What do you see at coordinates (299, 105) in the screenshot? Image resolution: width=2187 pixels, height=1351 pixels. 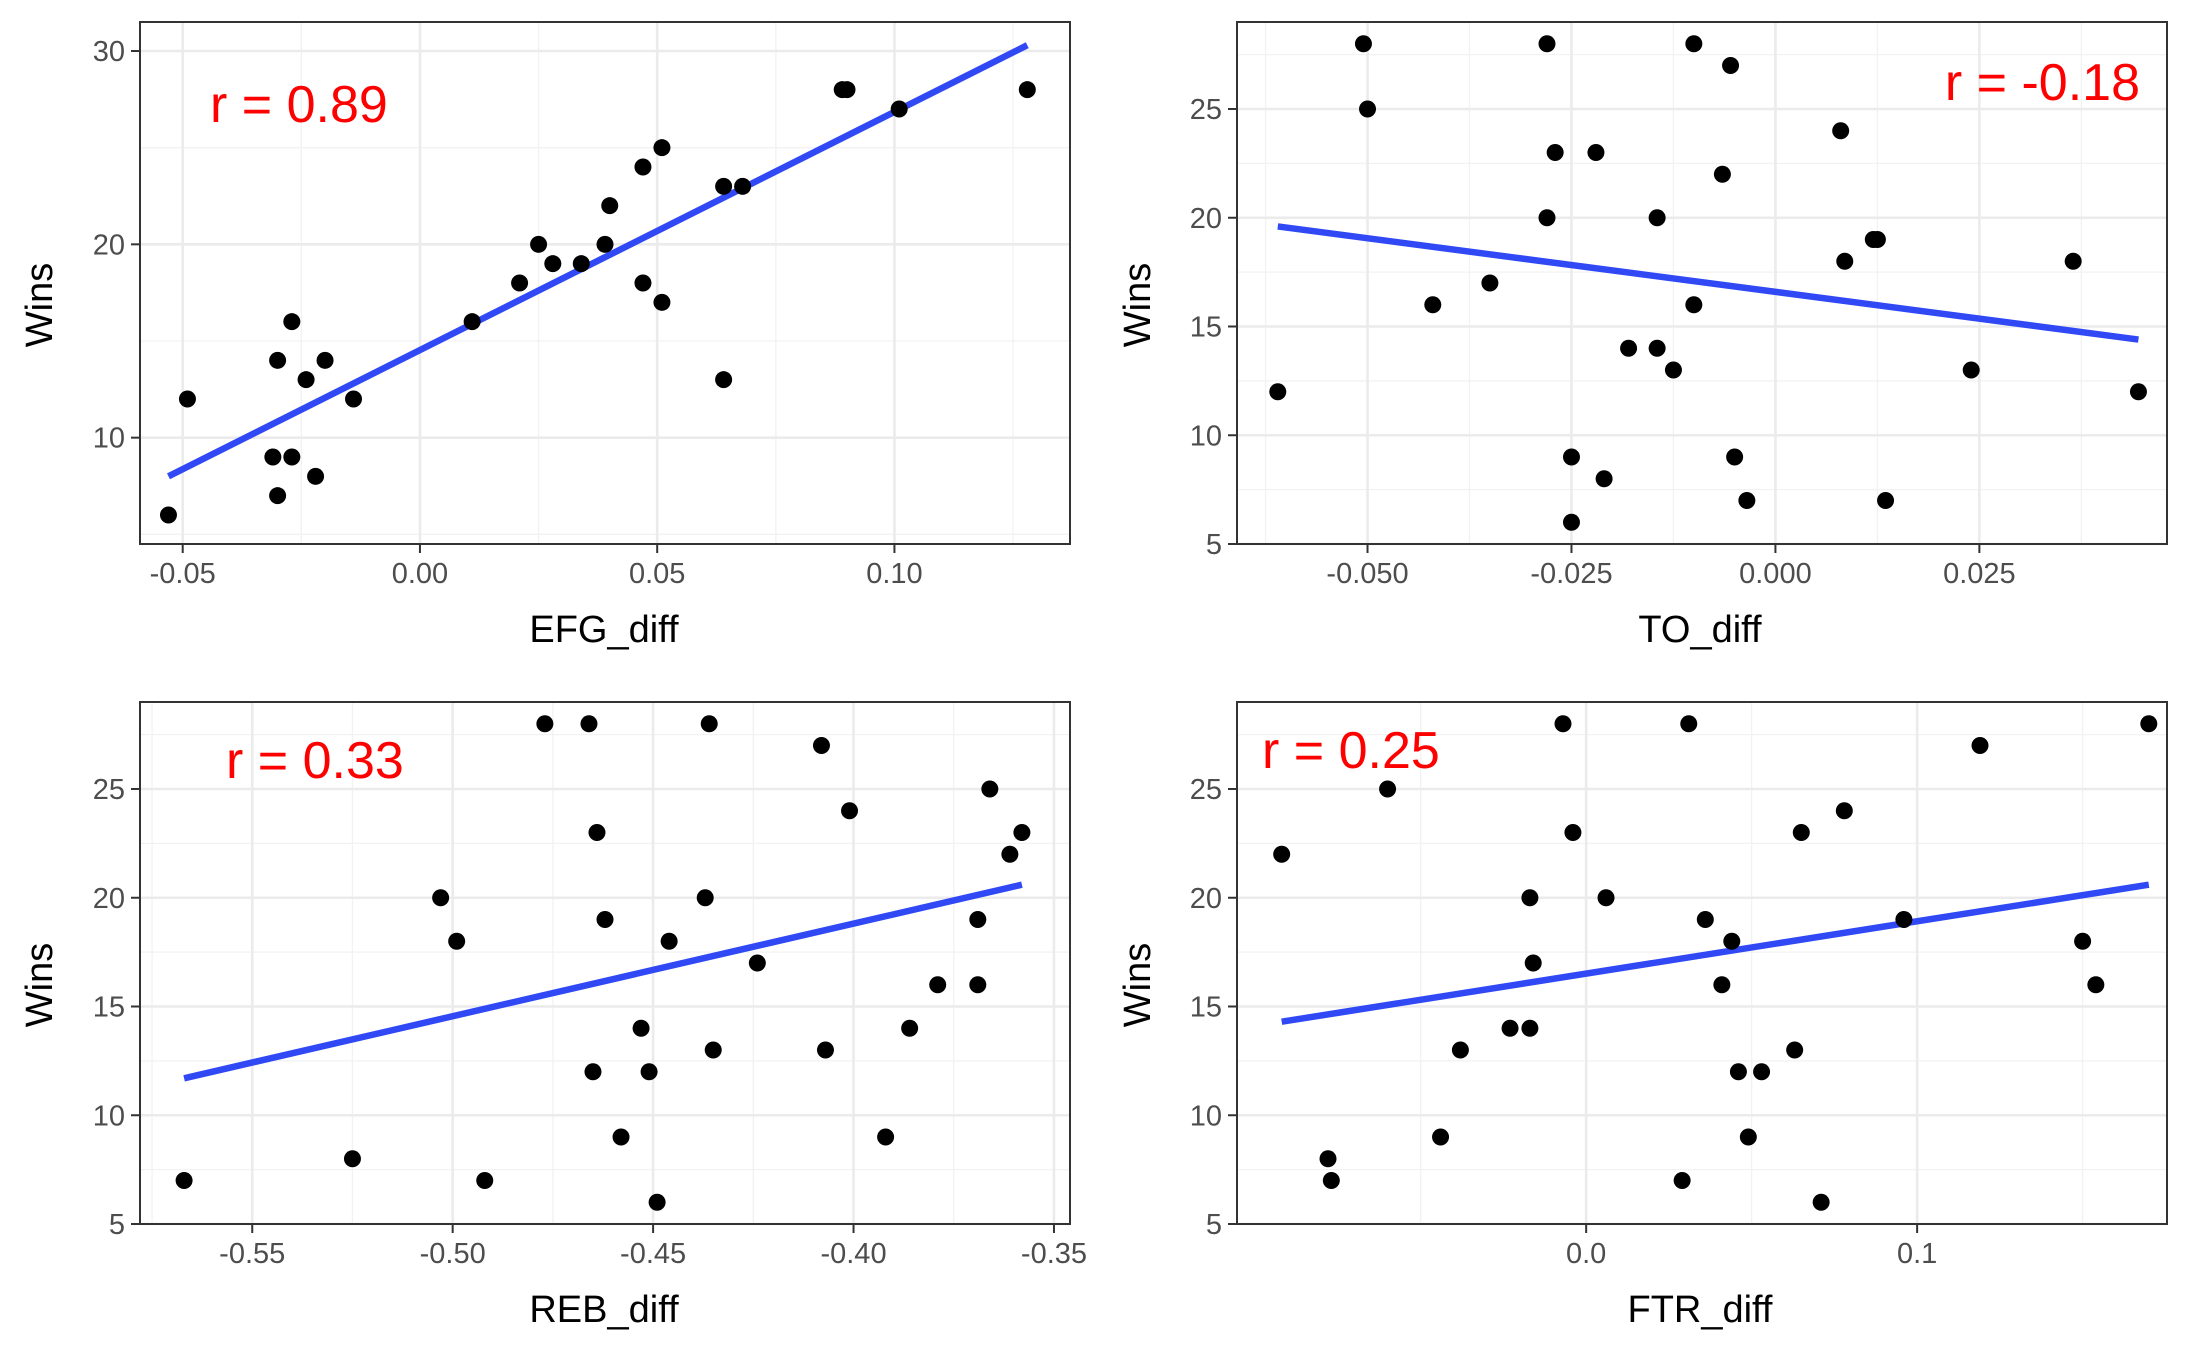 I see `efg-diff-correlation-annotation: r = 0.89` at bounding box center [299, 105].